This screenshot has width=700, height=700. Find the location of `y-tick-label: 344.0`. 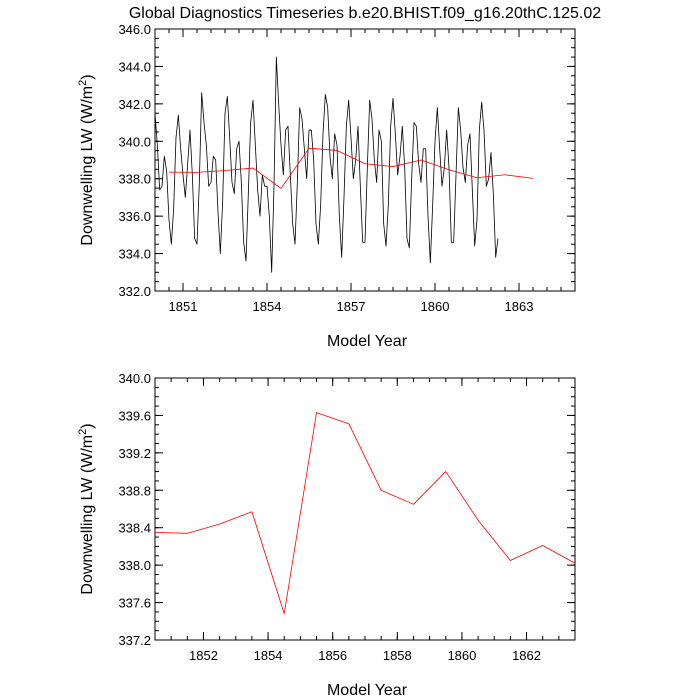

y-tick-label: 344.0 is located at coordinates (134, 66).